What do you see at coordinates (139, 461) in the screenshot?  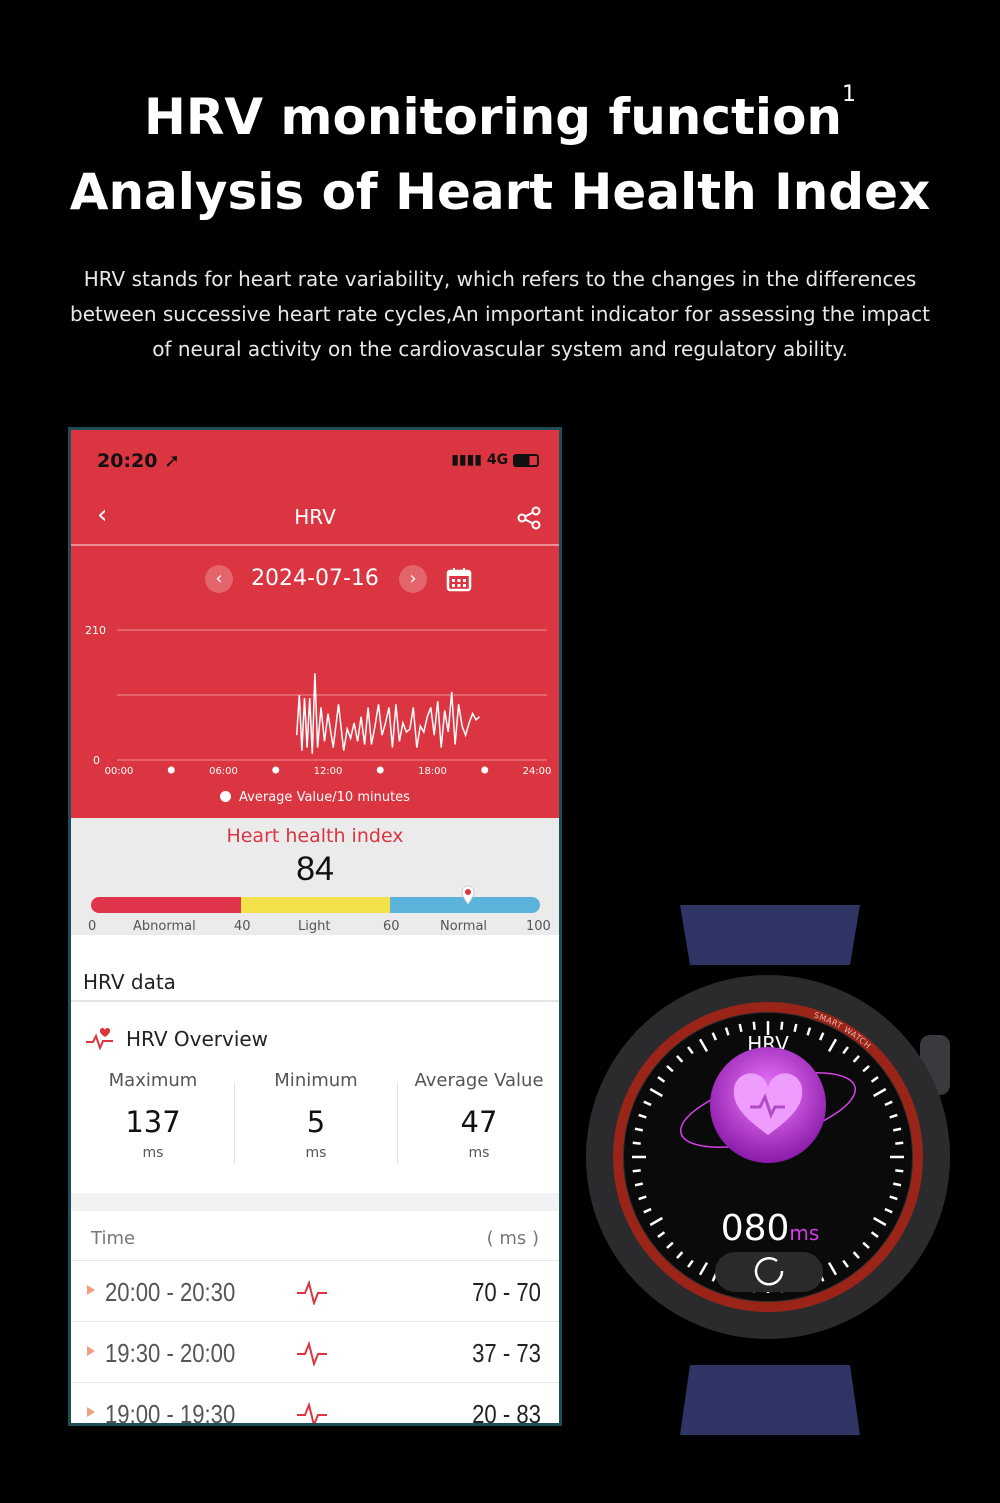 I see `status-time: 20:20 ➚` at bounding box center [139, 461].